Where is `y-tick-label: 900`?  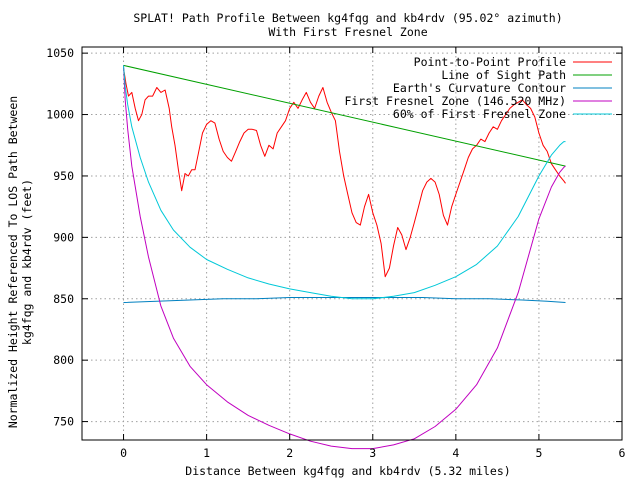 y-tick-label: 900 is located at coordinates (63, 237).